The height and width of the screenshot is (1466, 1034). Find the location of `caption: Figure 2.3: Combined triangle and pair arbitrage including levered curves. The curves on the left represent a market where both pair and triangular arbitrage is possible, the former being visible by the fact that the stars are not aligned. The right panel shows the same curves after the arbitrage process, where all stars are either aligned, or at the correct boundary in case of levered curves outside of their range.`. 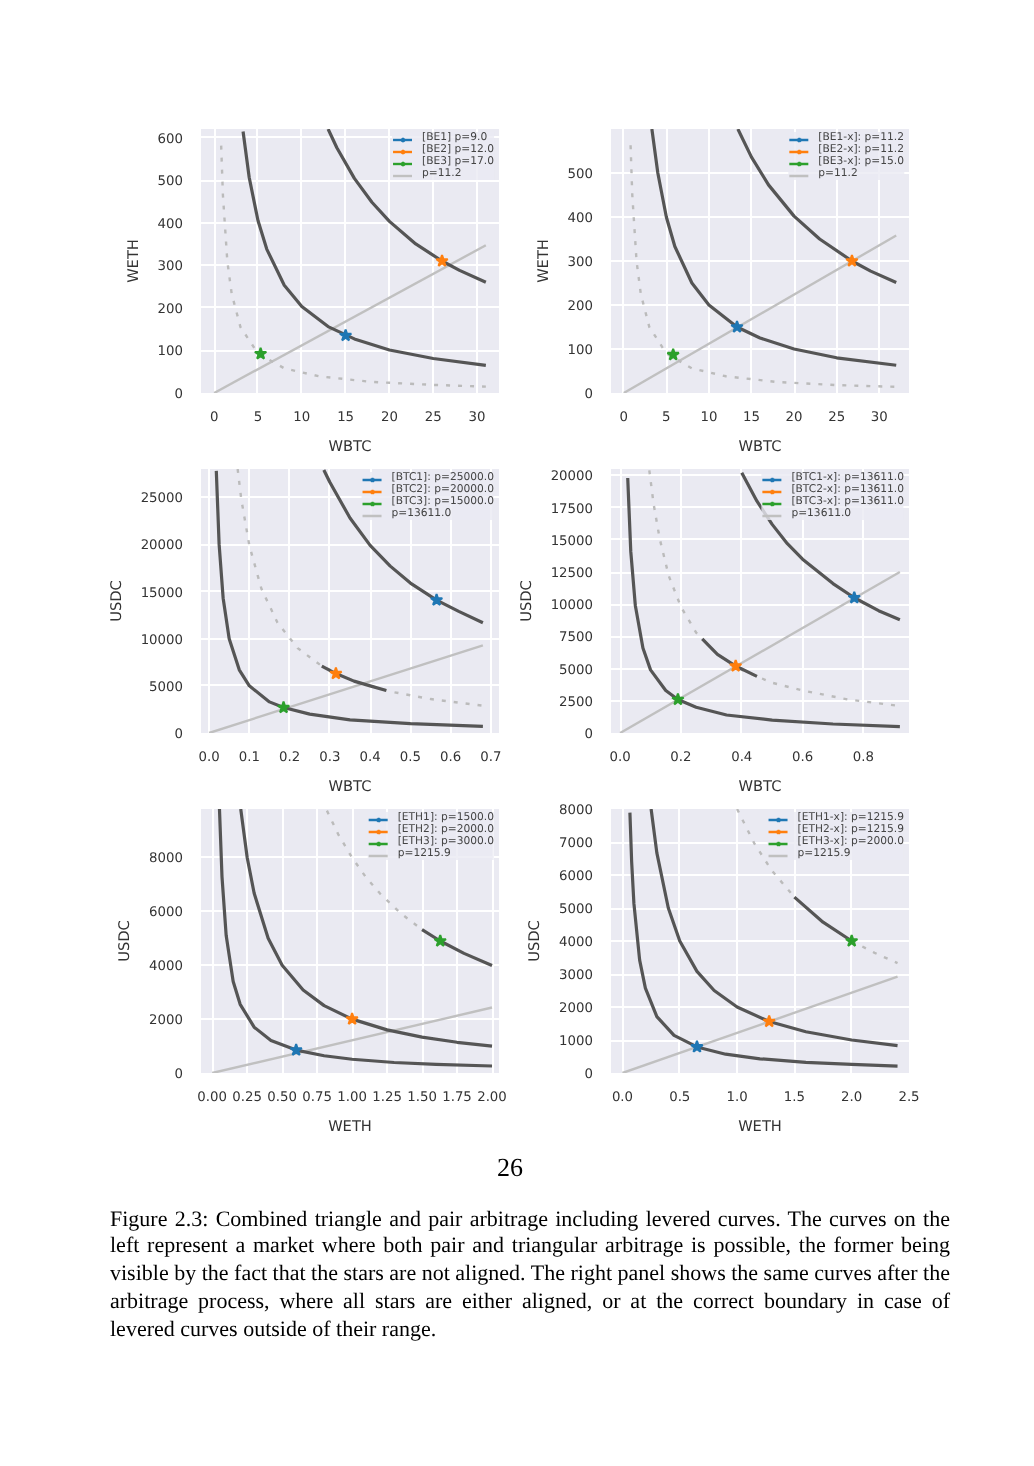

caption: Figure 2.3: Combined triangle and pair arbitrage including levered curves. The curves on the left represent a market where both pair and triangular arbitrage is possible, the former being visible by the fact that the stars are not aligned. The right panel shows the same curves after the arbitrage process, where all stars are either aligned, or at the correct boundary in case of levered curves outside of their range. is located at coordinates (530, 1276).